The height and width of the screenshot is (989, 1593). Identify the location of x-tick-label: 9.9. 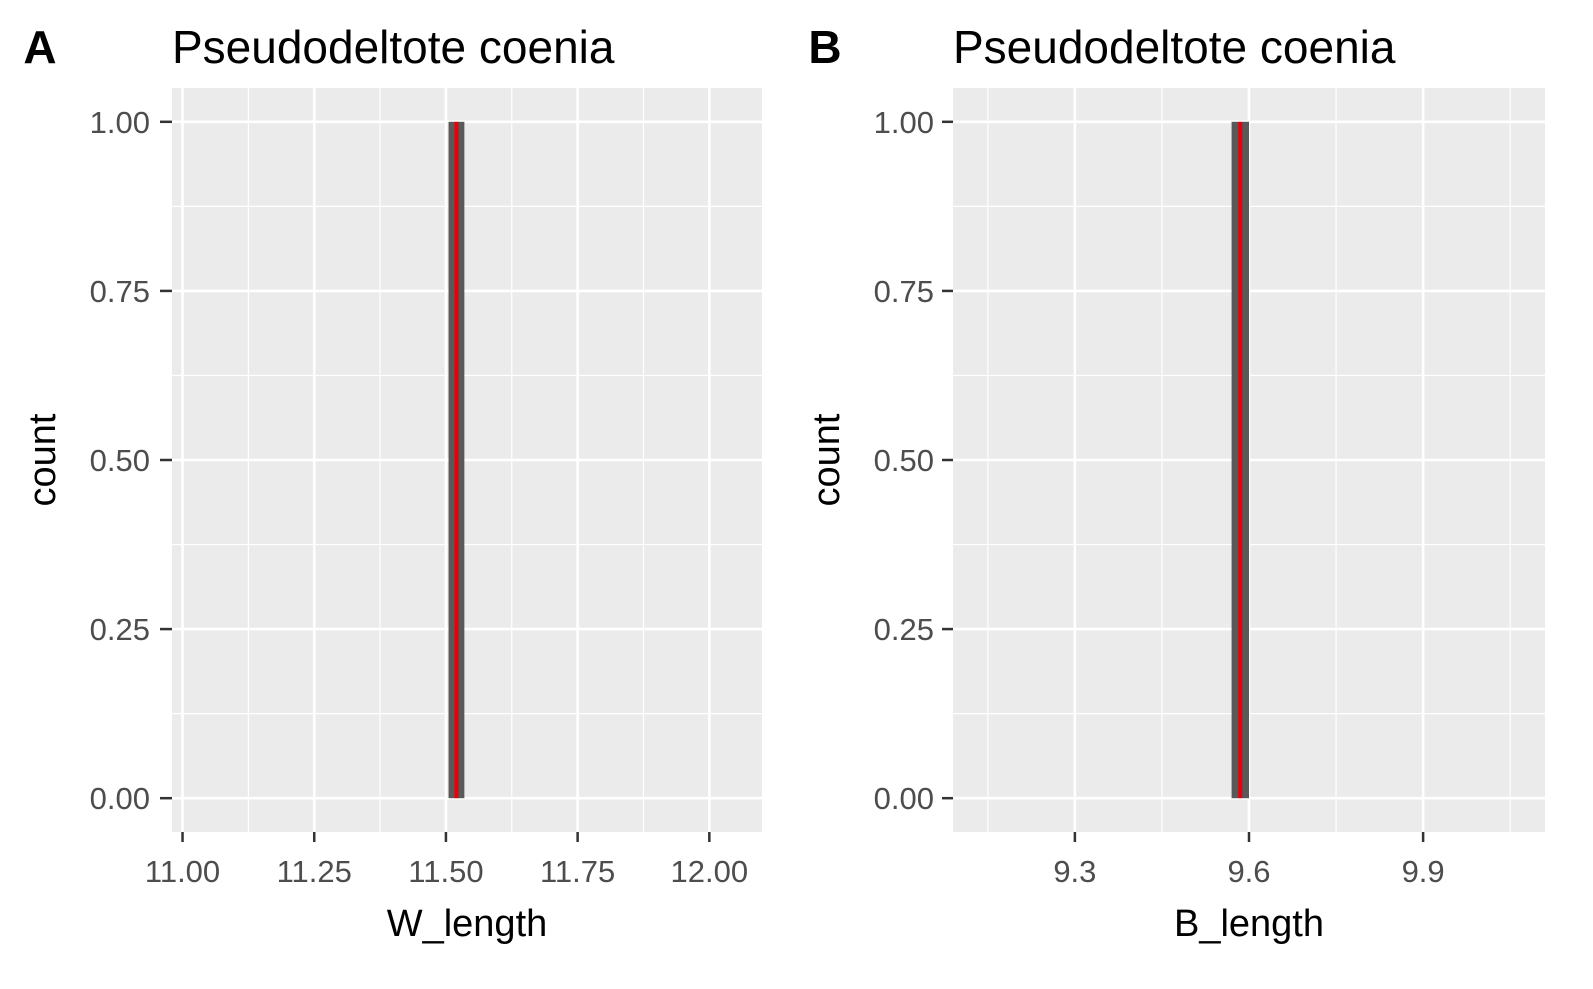
(1423, 871).